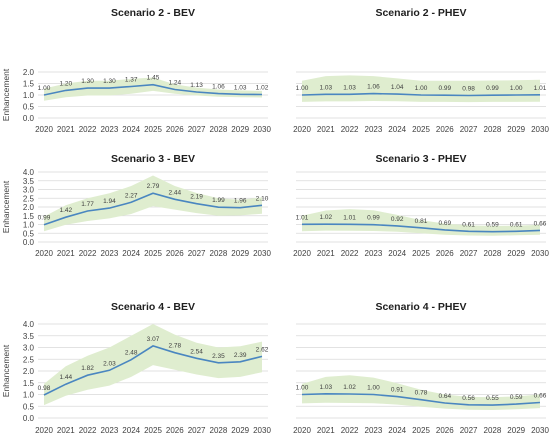 This screenshot has width=550, height=437. Describe the element at coordinates (492, 398) in the screenshot. I see `data-label: 0.55` at that location.